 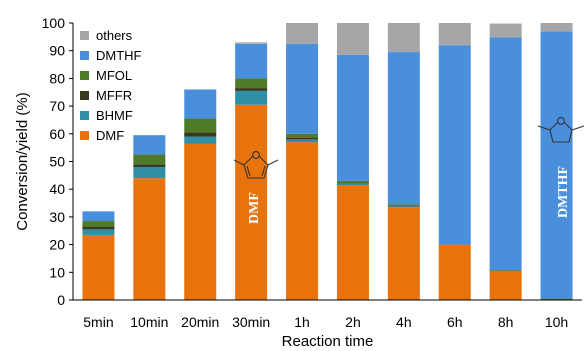 I want to click on tetrahydrofuran-ring-icon, so click(x=561, y=130).